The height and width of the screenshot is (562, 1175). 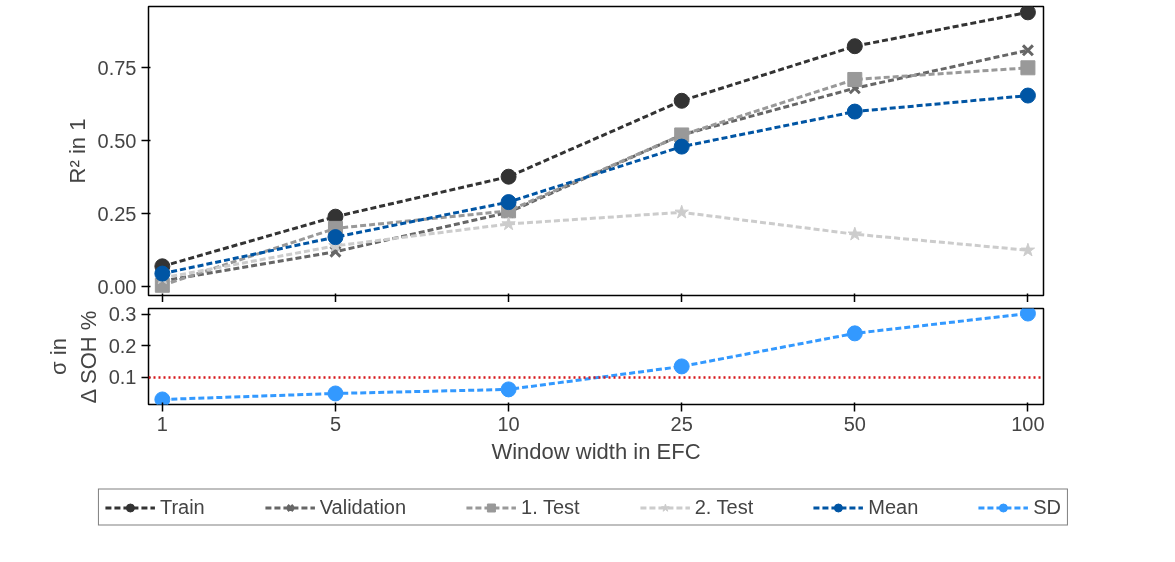 What do you see at coordinates (893, 507) in the screenshot?
I see `legend-label: Mean` at bounding box center [893, 507].